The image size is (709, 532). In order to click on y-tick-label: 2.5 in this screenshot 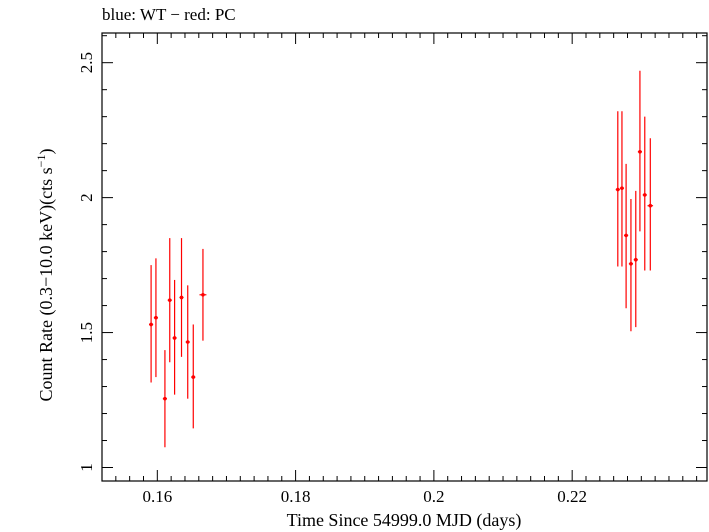, I will do `click(86, 62)`.